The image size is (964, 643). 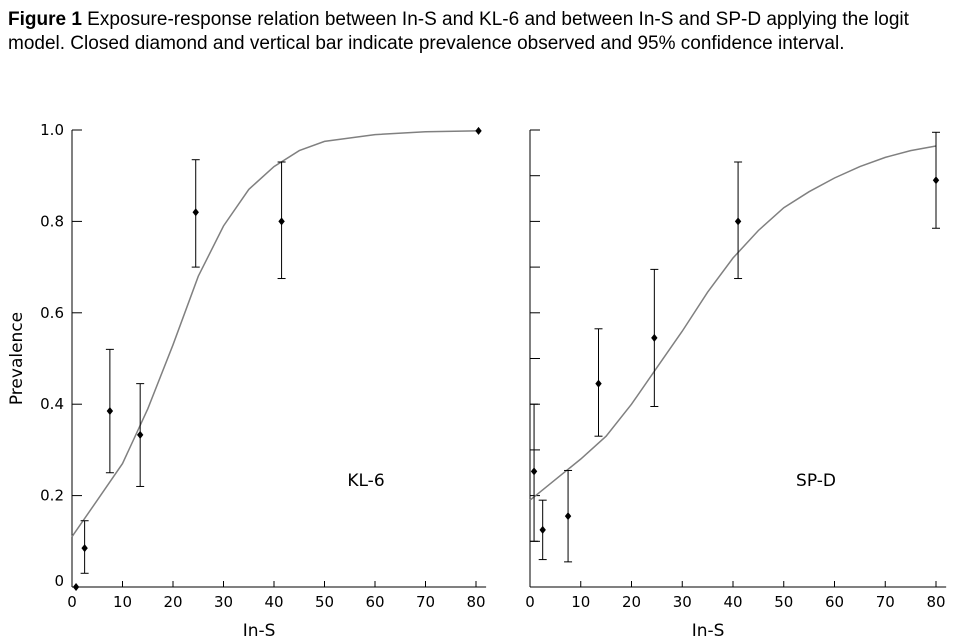 I want to click on y-tick-label: 0.2, so click(x=52, y=496).